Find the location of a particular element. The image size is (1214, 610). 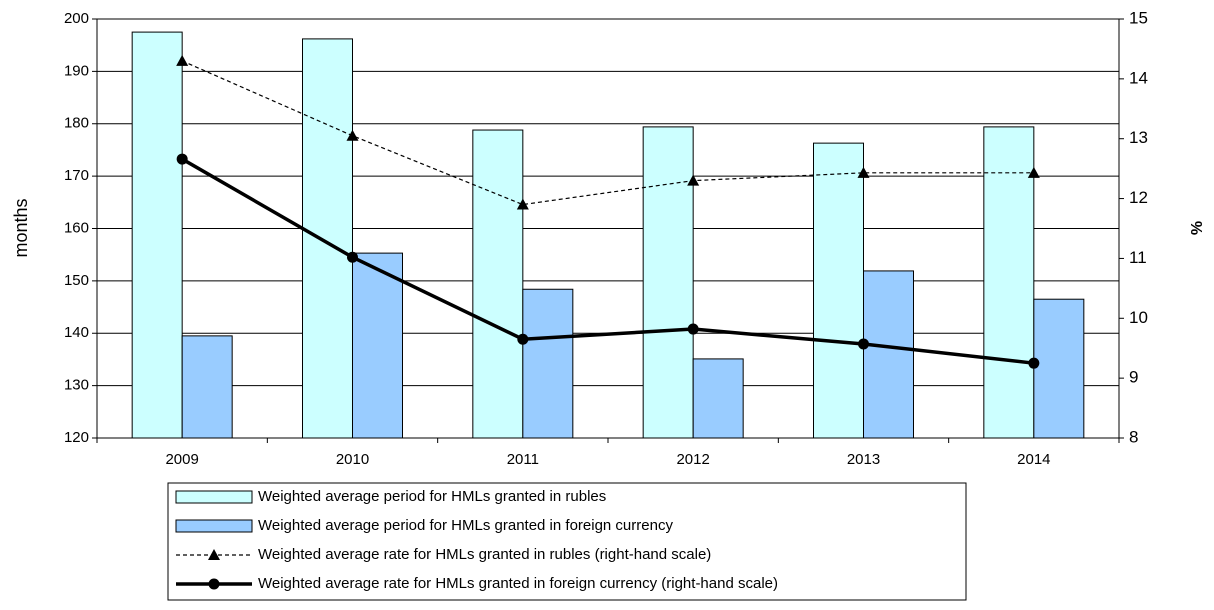

x-tick-label: 2011 is located at coordinates (523, 459).